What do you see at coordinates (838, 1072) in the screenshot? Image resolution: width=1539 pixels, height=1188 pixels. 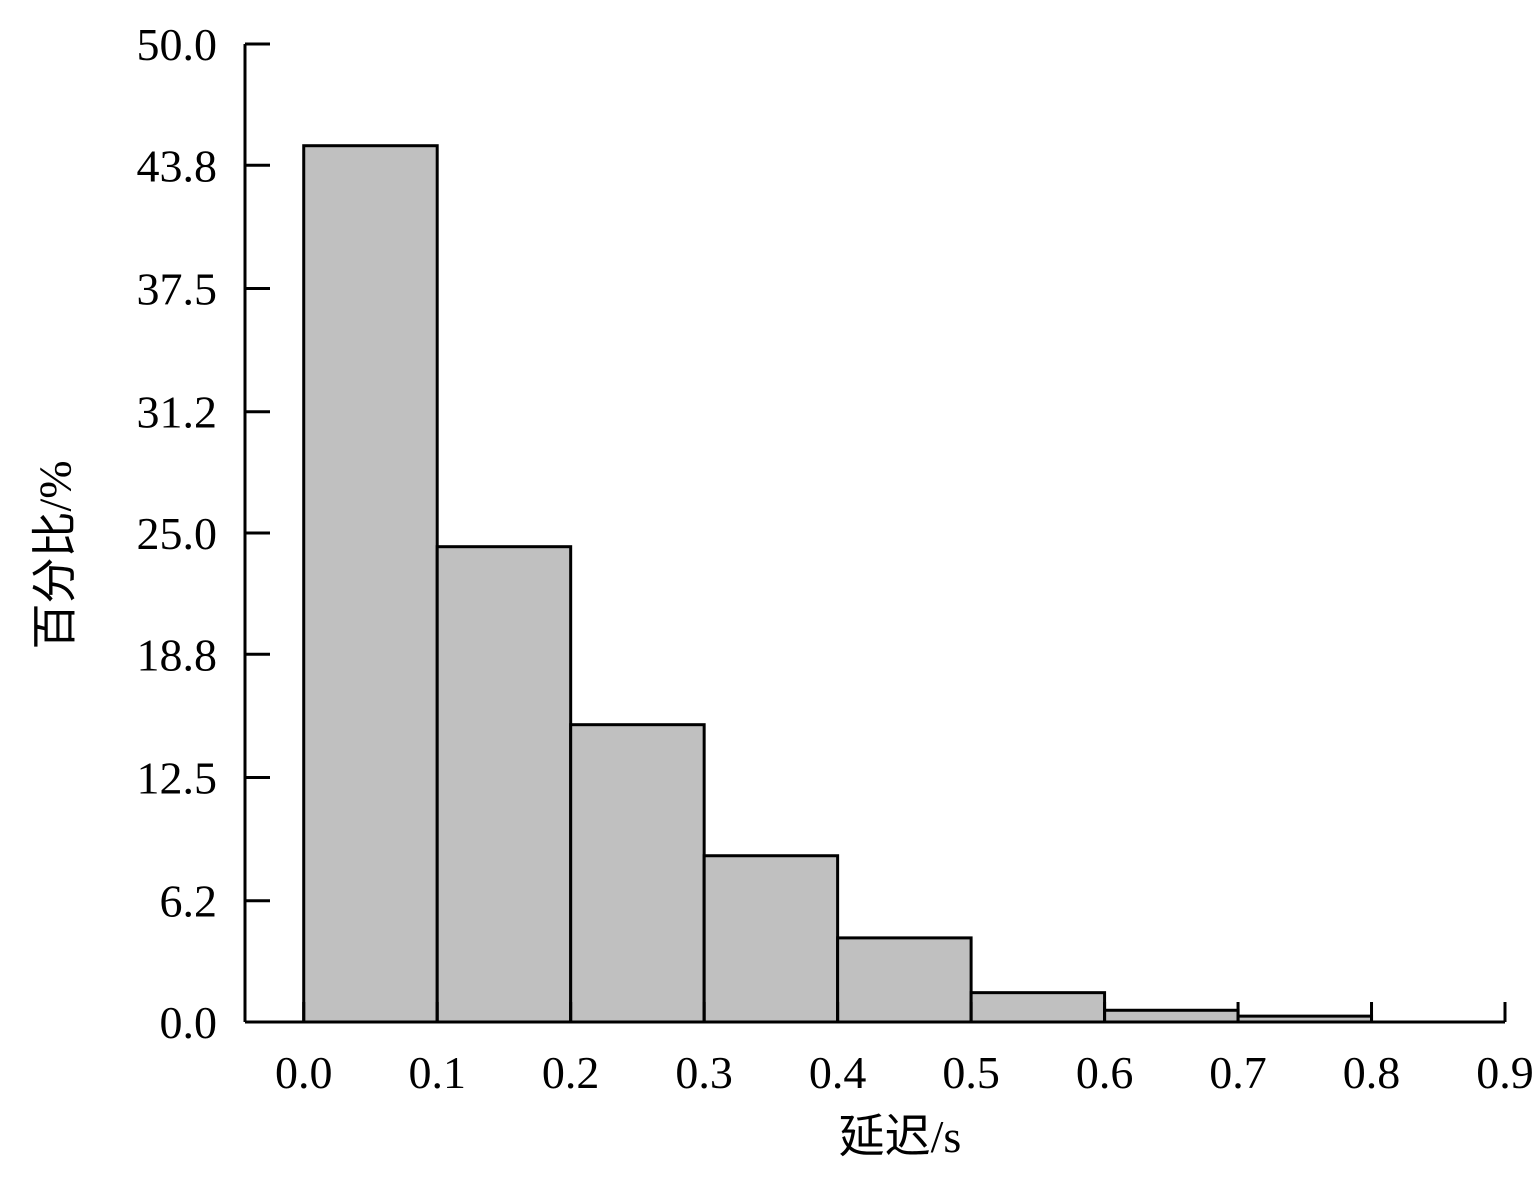 I see `x-tick-label: 0.4` at bounding box center [838, 1072].